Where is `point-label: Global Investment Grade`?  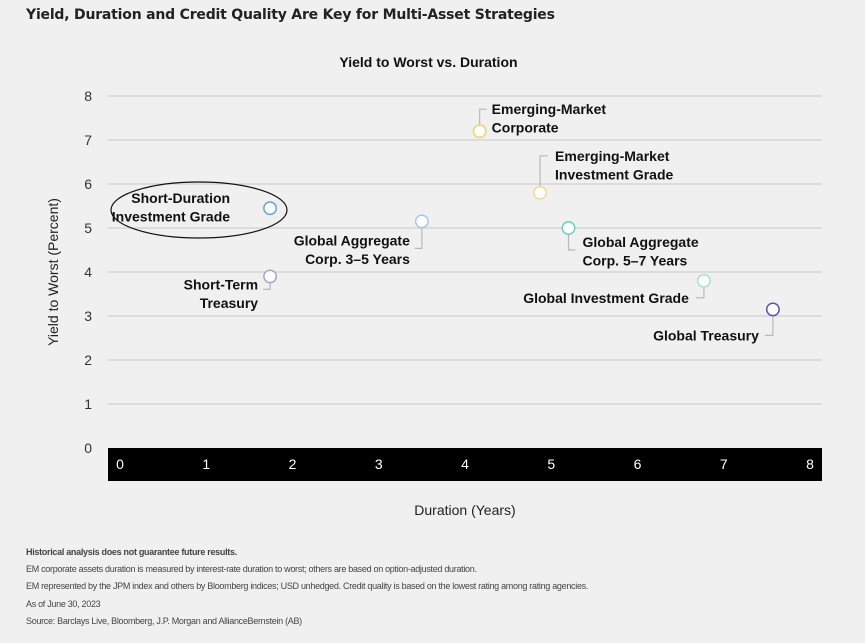
point-label: Global Investment Grade is located at coordinates (606, 298).